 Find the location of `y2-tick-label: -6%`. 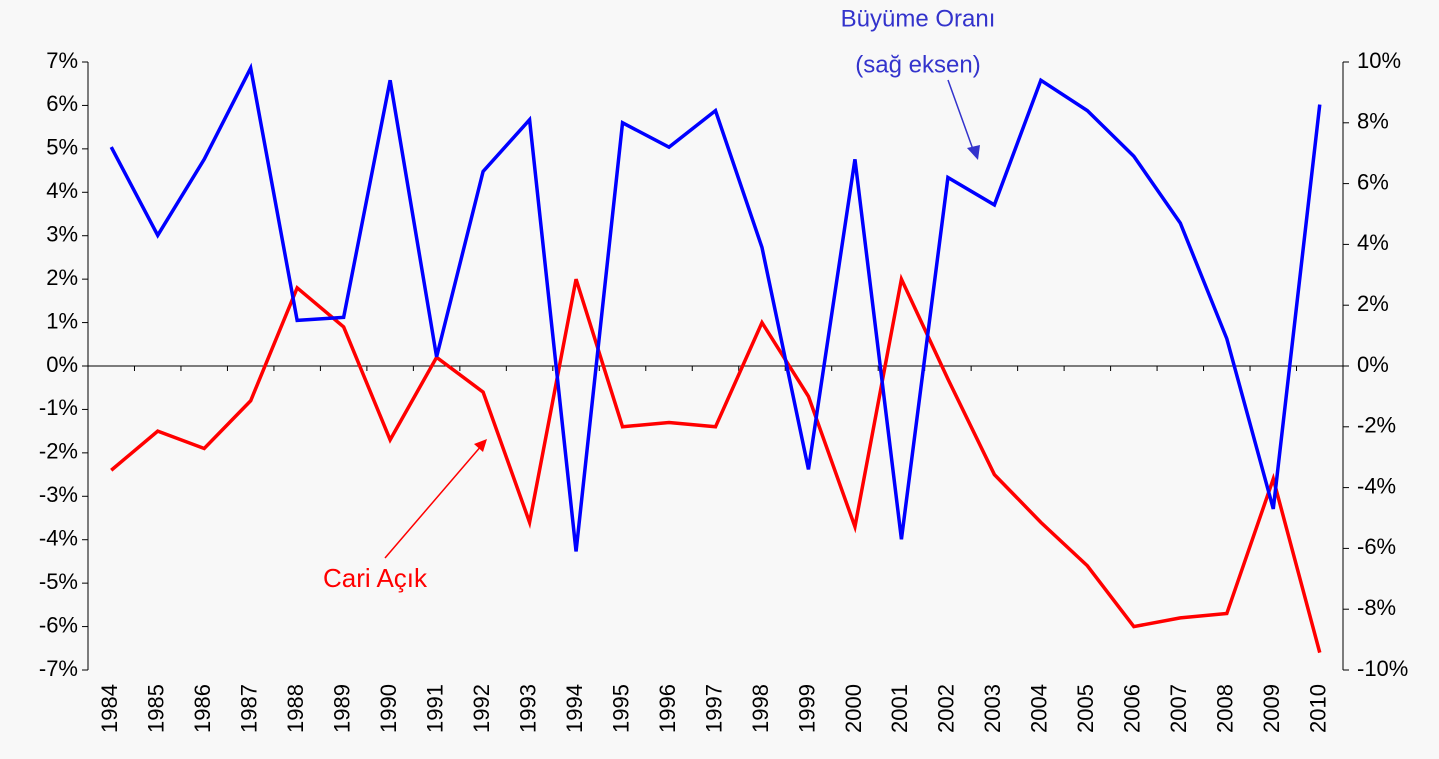

y2-tick-label: -6% is located at coordinates (1376, 546).